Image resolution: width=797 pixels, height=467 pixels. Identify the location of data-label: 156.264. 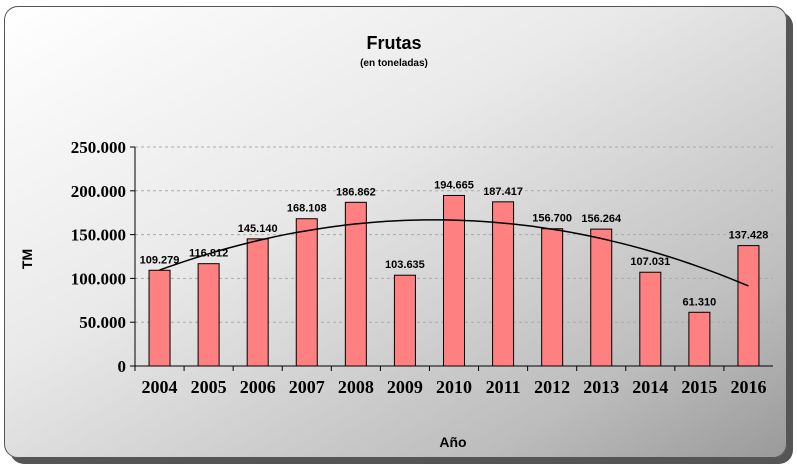
(601, 219).